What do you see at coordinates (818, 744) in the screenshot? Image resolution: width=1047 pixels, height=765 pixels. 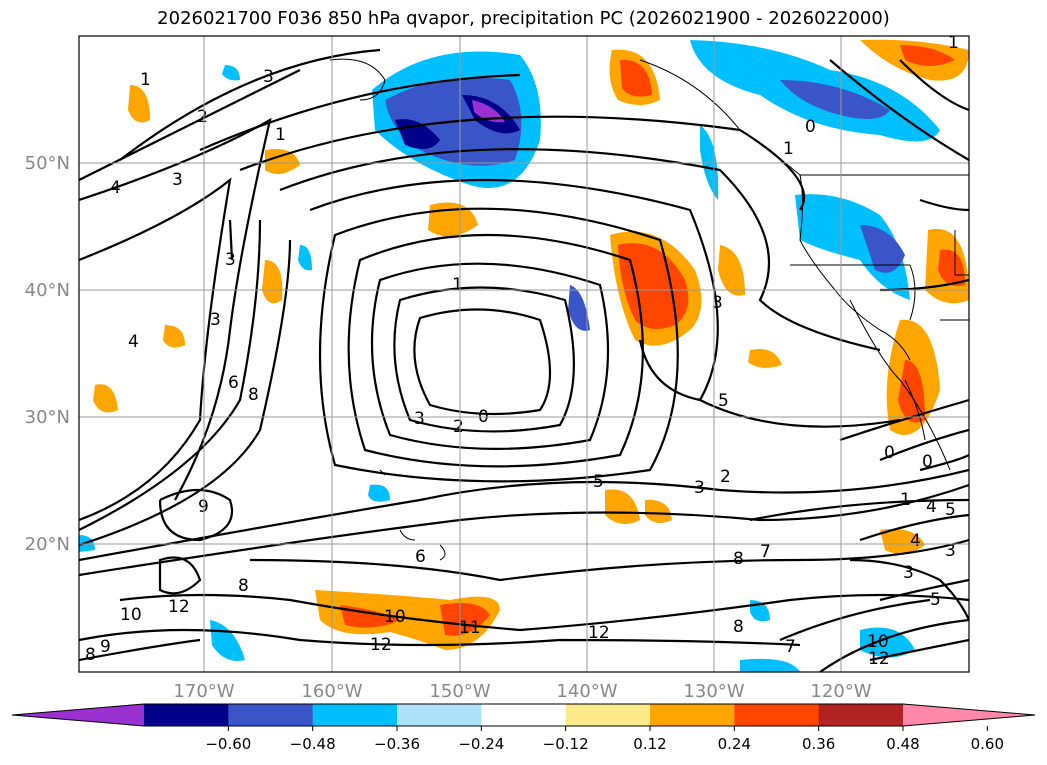 I see `colorbar-tick-label: 0.36` at bounding box center [818, 744].